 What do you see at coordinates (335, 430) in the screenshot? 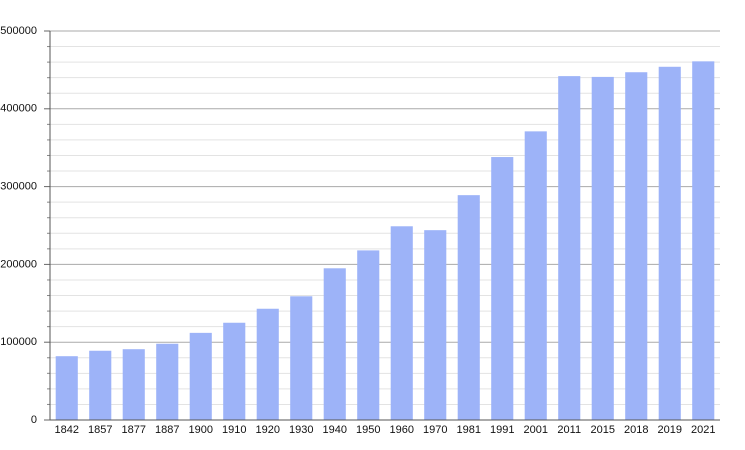
I see `x-tick-label: 1940` at bounding box center [335, 430].